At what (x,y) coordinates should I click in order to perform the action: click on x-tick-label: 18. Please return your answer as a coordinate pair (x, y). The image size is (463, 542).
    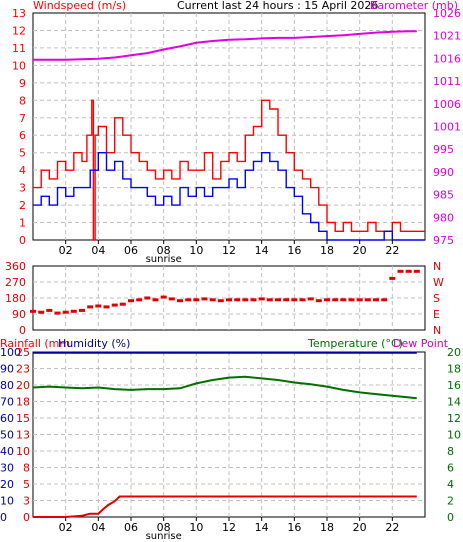
    Looking at the image, I should click on (327, 527).